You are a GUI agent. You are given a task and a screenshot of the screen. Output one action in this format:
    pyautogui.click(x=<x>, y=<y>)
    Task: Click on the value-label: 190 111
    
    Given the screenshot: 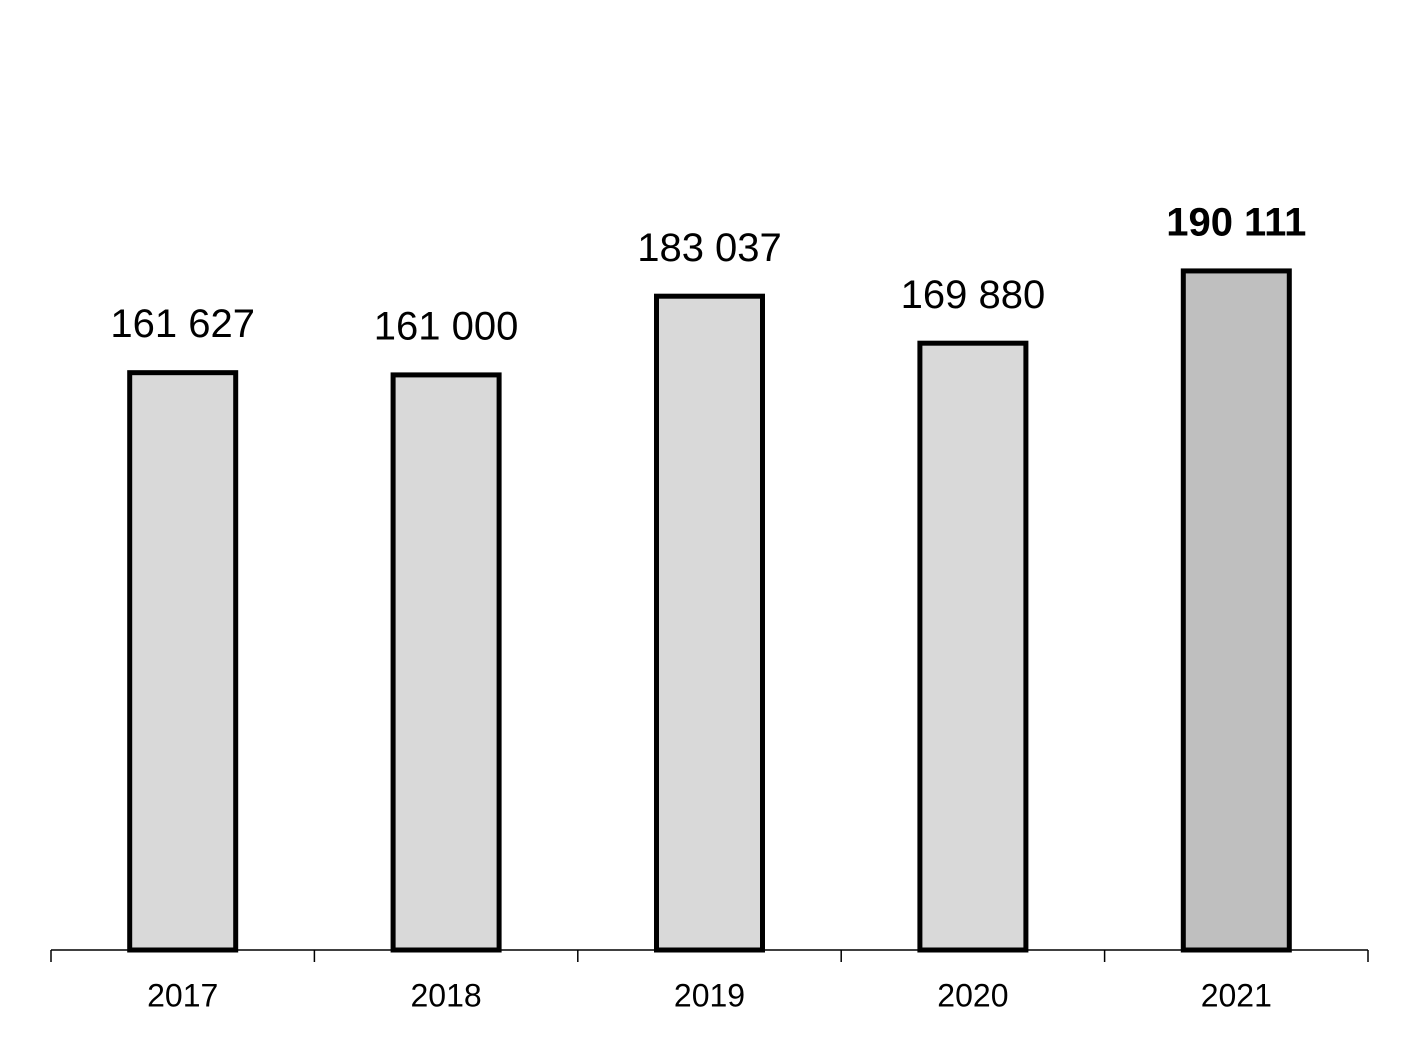 What is the action you would take?
    pyautogui.click(x=1236, y=222)
    